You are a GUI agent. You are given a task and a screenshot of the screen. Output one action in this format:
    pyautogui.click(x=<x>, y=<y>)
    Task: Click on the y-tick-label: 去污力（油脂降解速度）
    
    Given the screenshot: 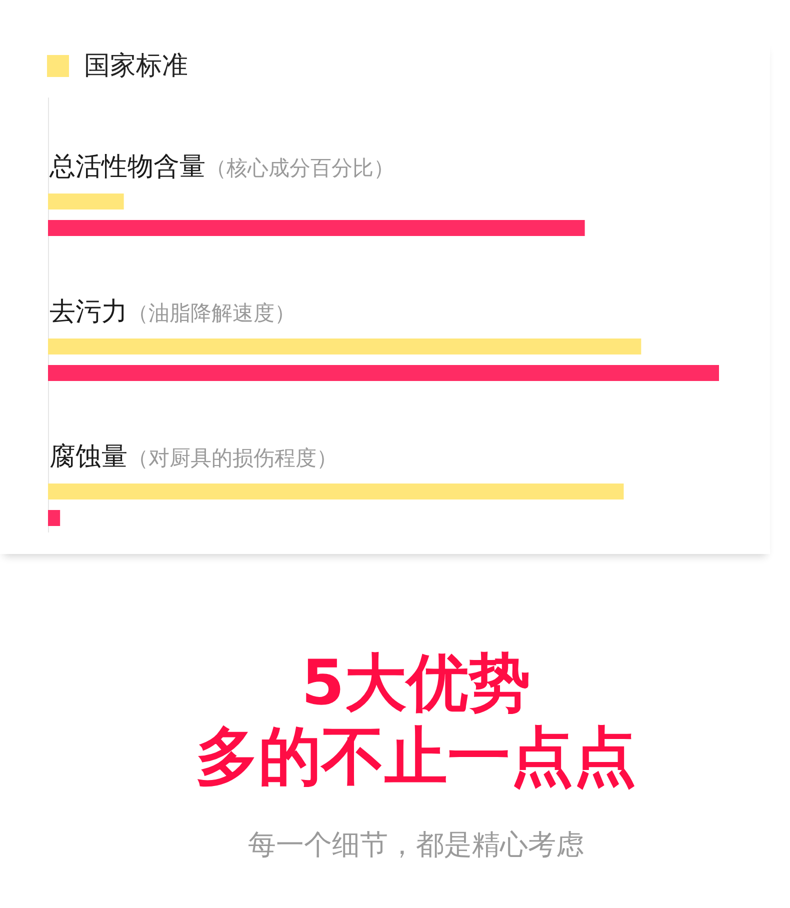 What is the action you would take?
    pyautogui.click(x=173, y=312)
    